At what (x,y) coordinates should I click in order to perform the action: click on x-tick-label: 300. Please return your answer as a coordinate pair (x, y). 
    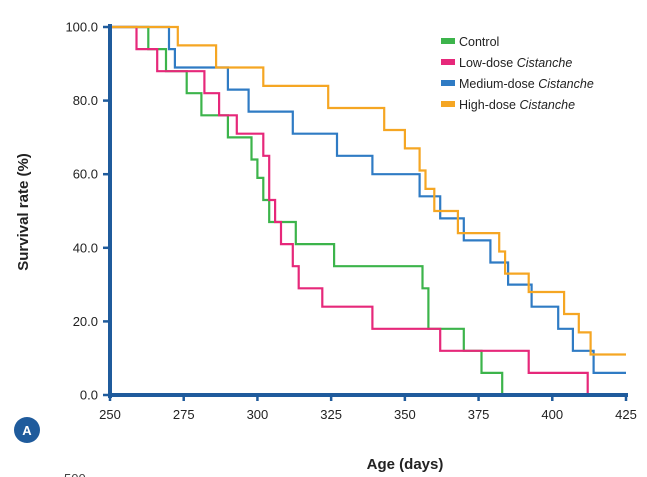
    Looking at the image, I should click on (258, 414).